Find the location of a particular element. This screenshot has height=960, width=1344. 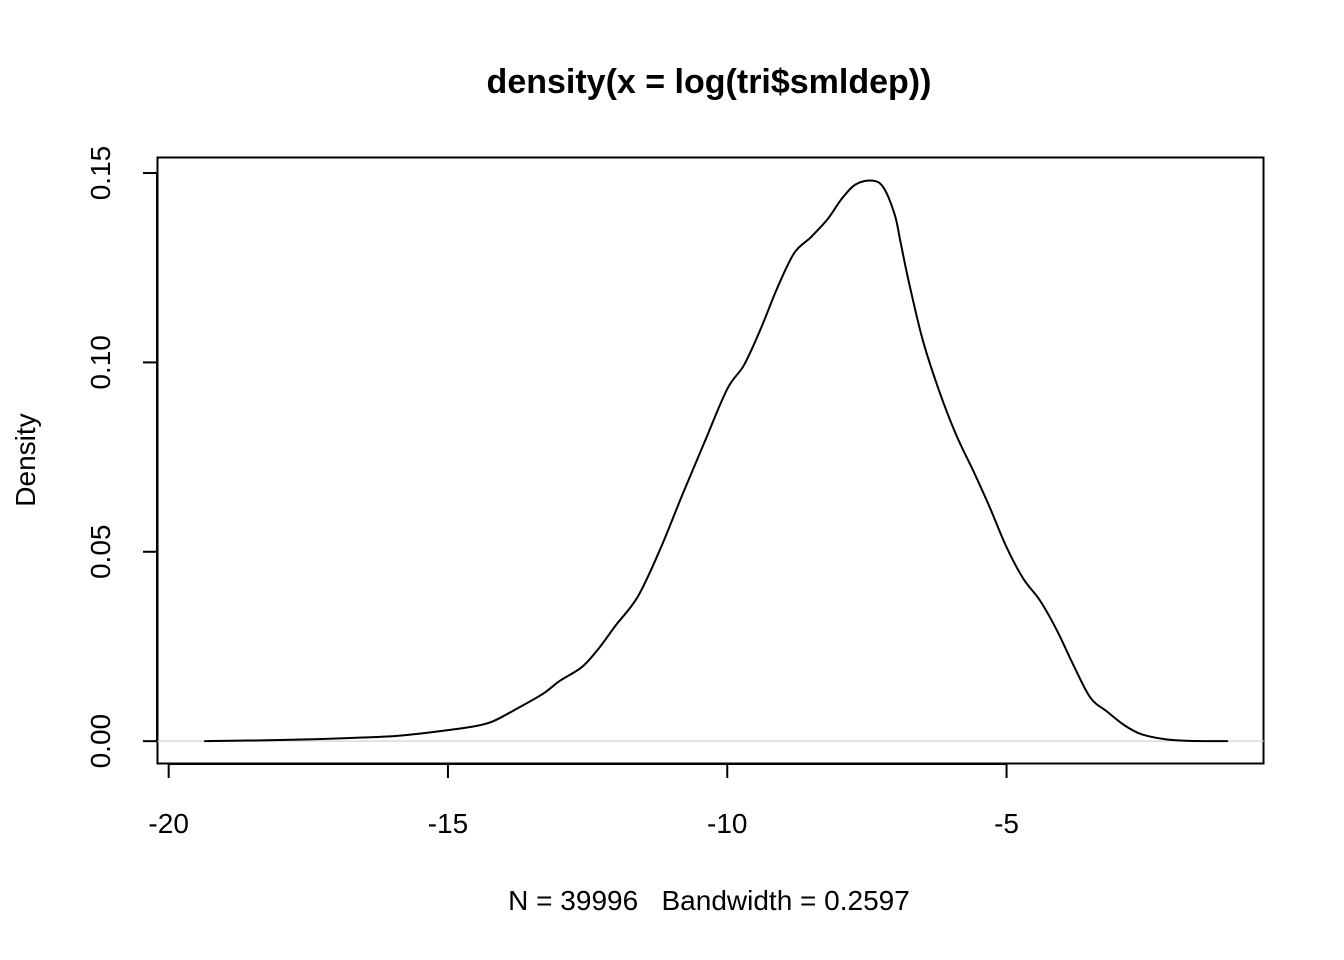

y-tick-label: 0.10 is located at coordinates (100, 362).